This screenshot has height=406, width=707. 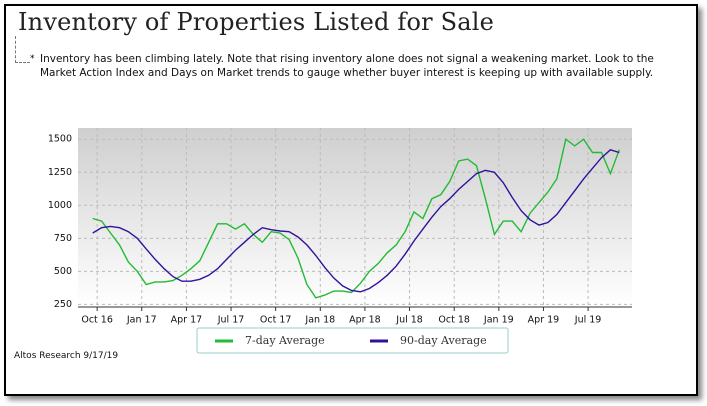 I want to click on x-tick-label: Jul 18, so click(x=409, y=320).